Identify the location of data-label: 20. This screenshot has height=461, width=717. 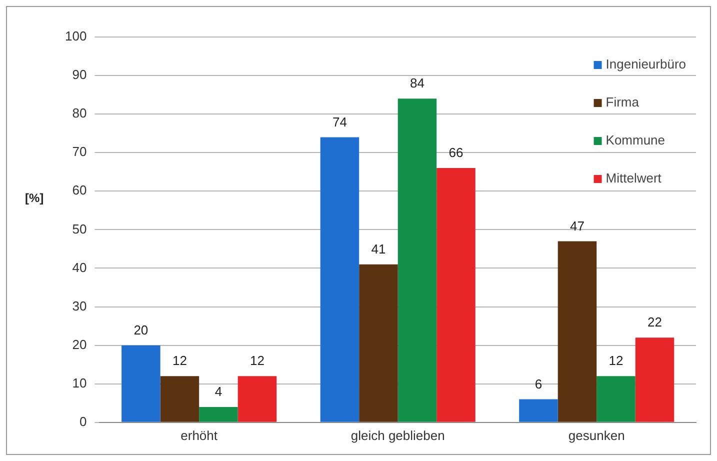
(141, 330).